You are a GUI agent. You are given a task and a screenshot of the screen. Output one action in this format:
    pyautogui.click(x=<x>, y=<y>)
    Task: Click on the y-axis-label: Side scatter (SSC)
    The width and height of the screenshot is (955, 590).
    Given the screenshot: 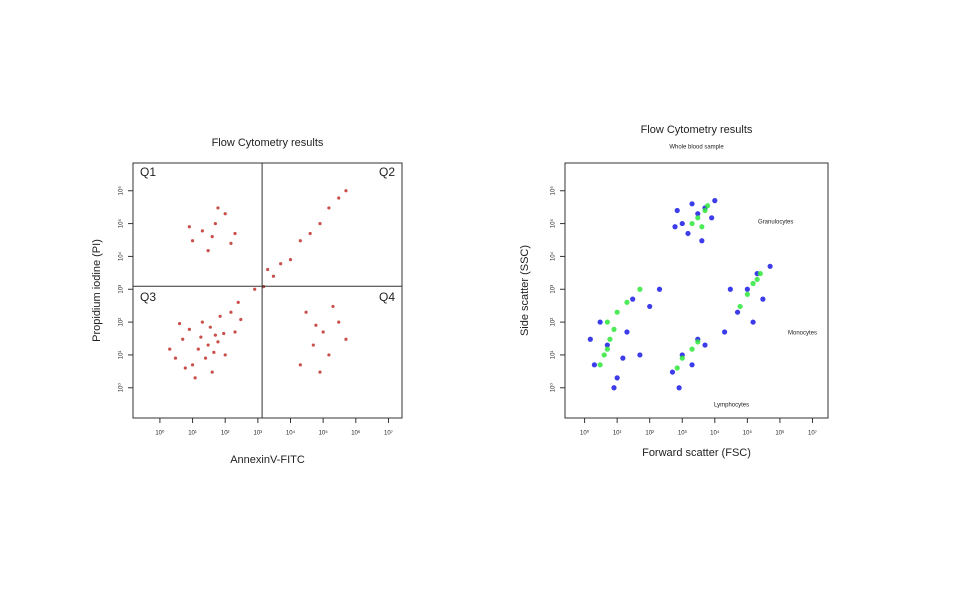 What is the action you would take?
    pyautogui.click(x=525, y=290)
    